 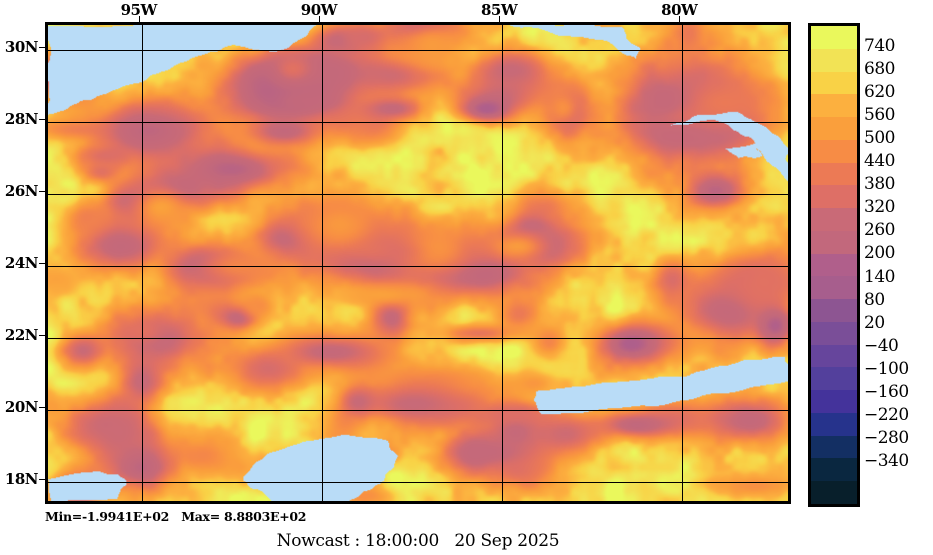 I want to click on colorbar-tick-label: 200, so click(x=879, y=253).